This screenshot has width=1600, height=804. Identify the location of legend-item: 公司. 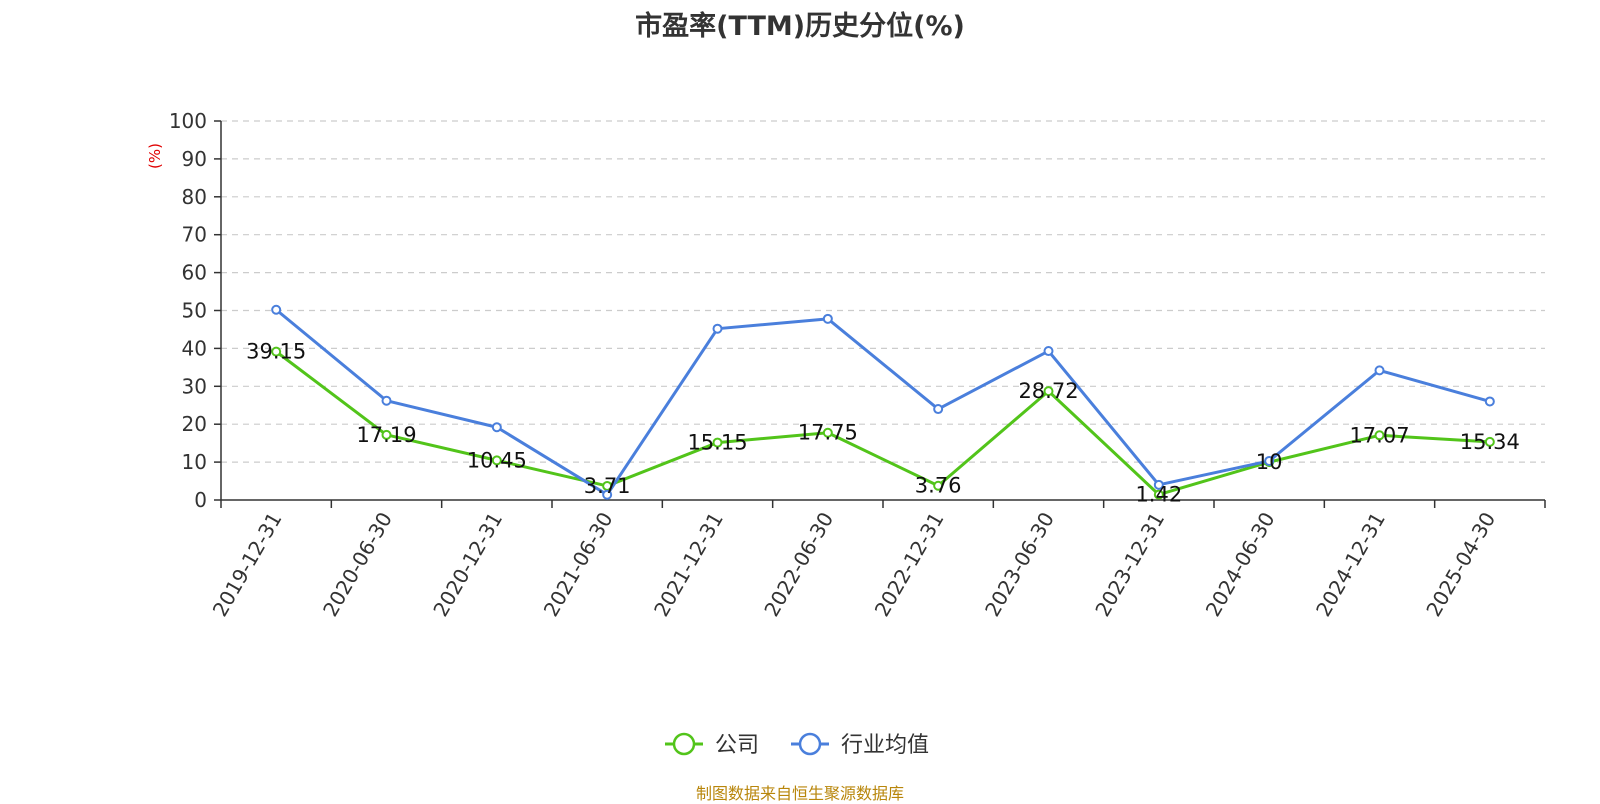
(712, 745).